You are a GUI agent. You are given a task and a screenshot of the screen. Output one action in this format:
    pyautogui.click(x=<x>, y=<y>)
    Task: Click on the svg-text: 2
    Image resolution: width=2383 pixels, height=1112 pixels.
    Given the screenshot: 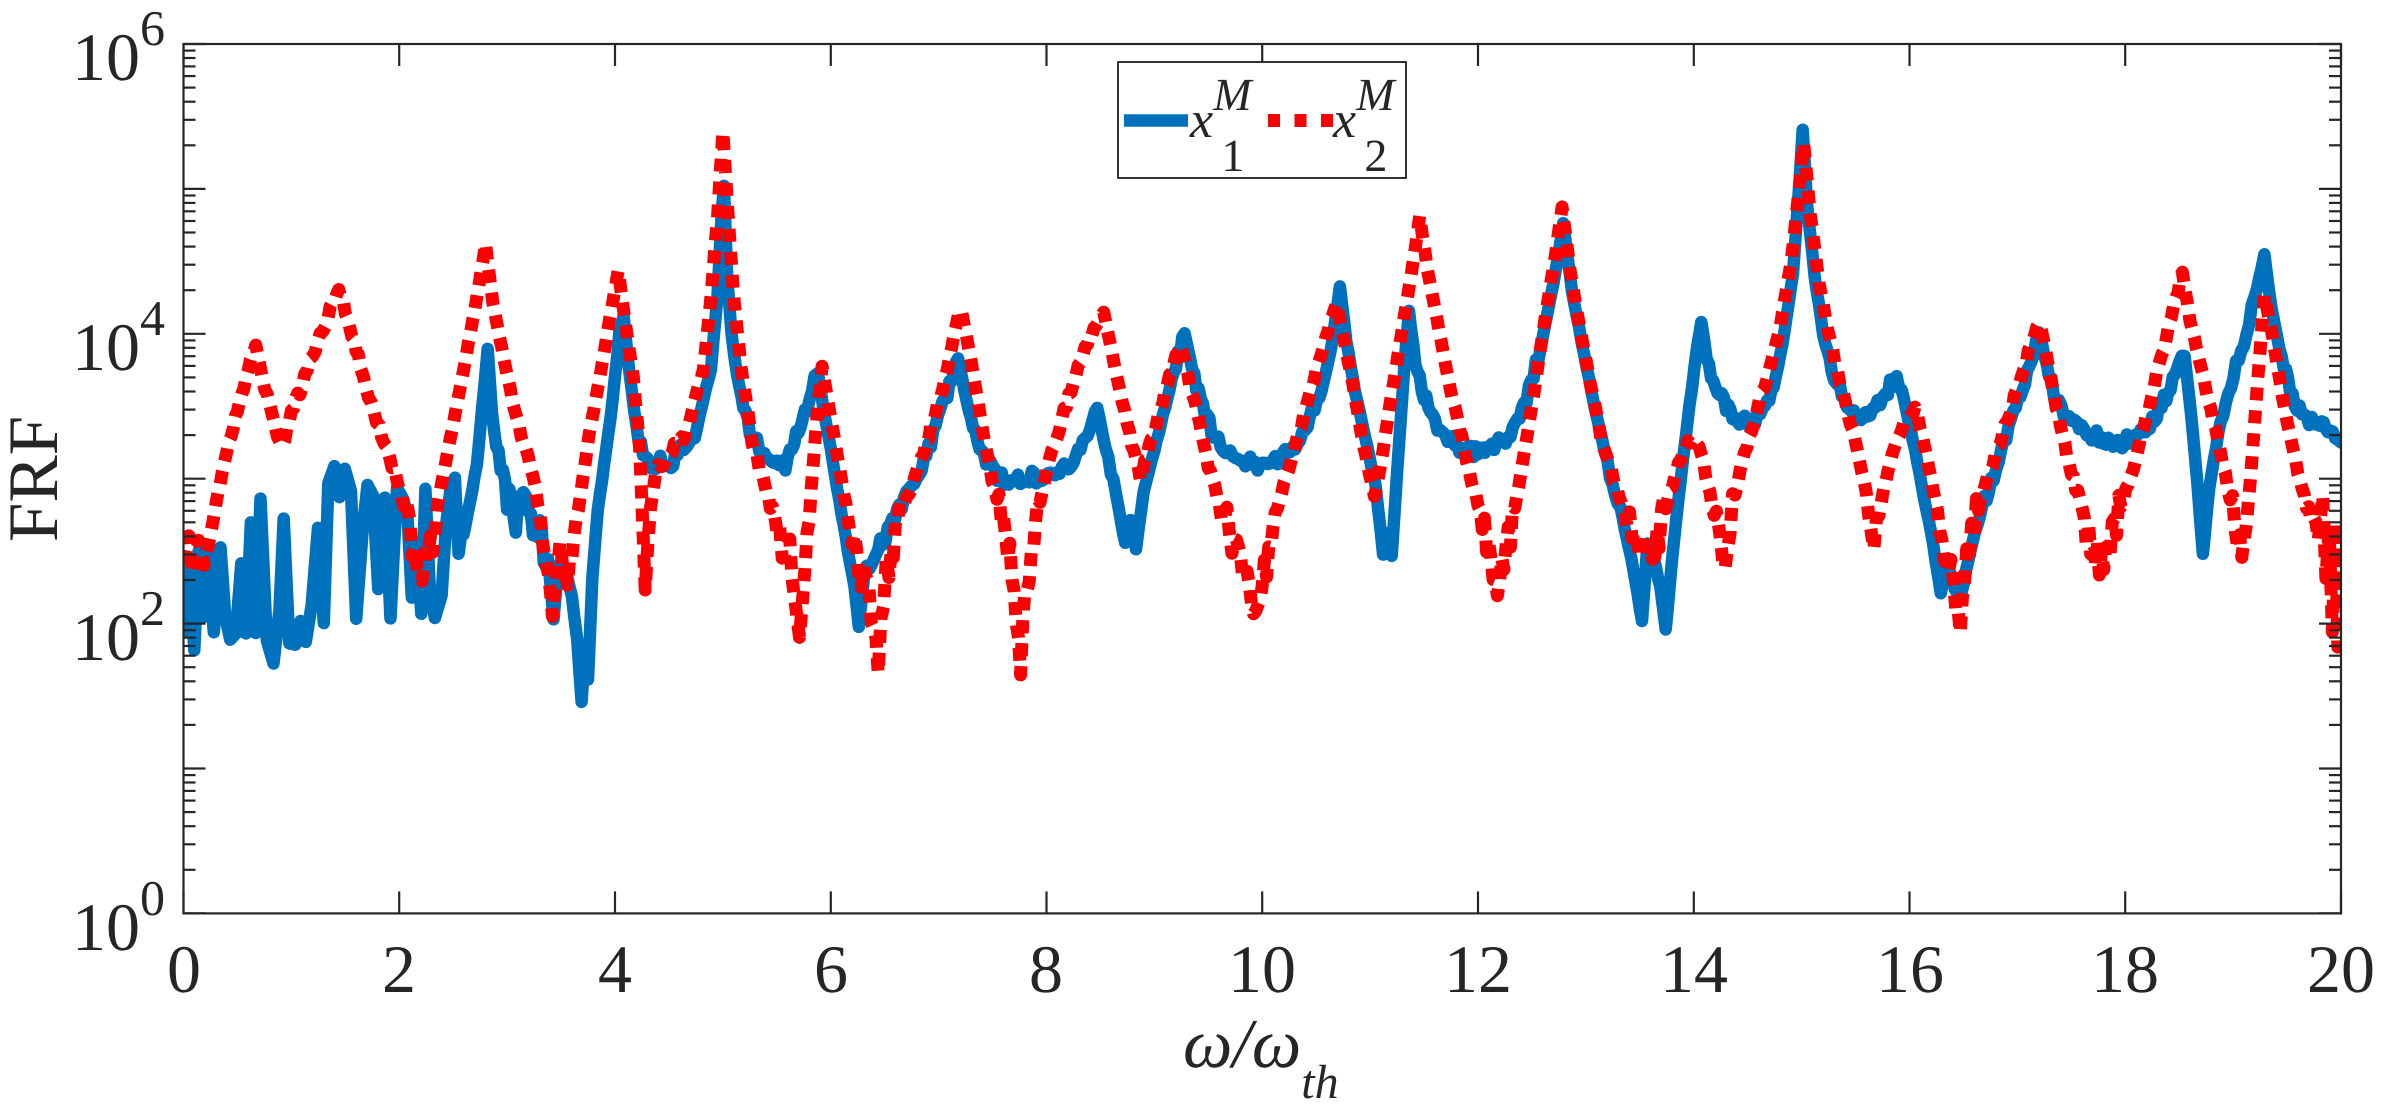 What is the action you would take?
    pyautogui.click(x=399, y=969)
    